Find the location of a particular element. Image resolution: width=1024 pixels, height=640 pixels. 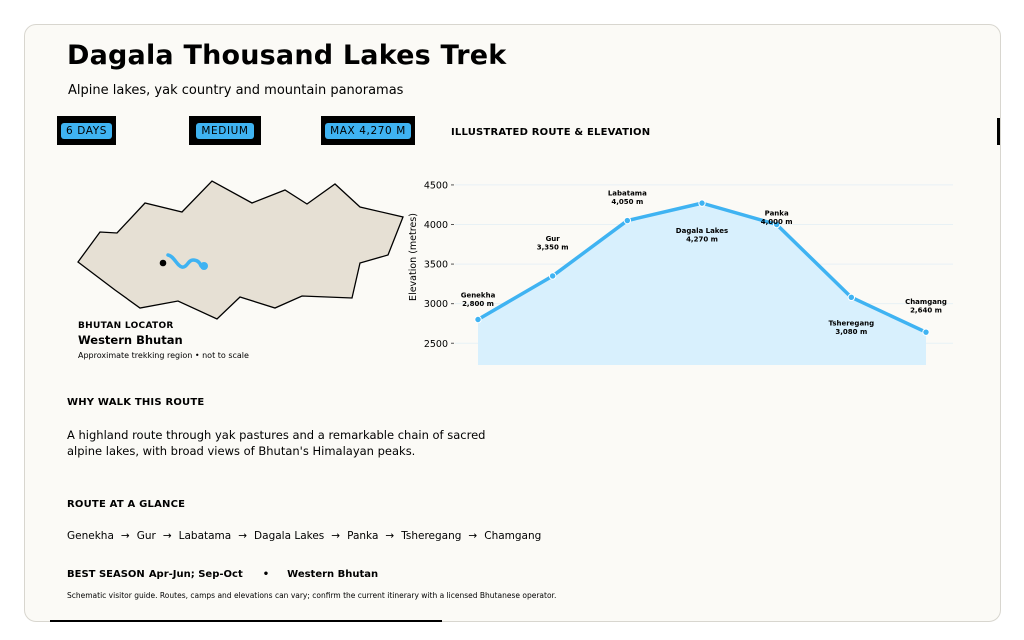

point-name-label: Labatama is located at coordinates (627, 194).